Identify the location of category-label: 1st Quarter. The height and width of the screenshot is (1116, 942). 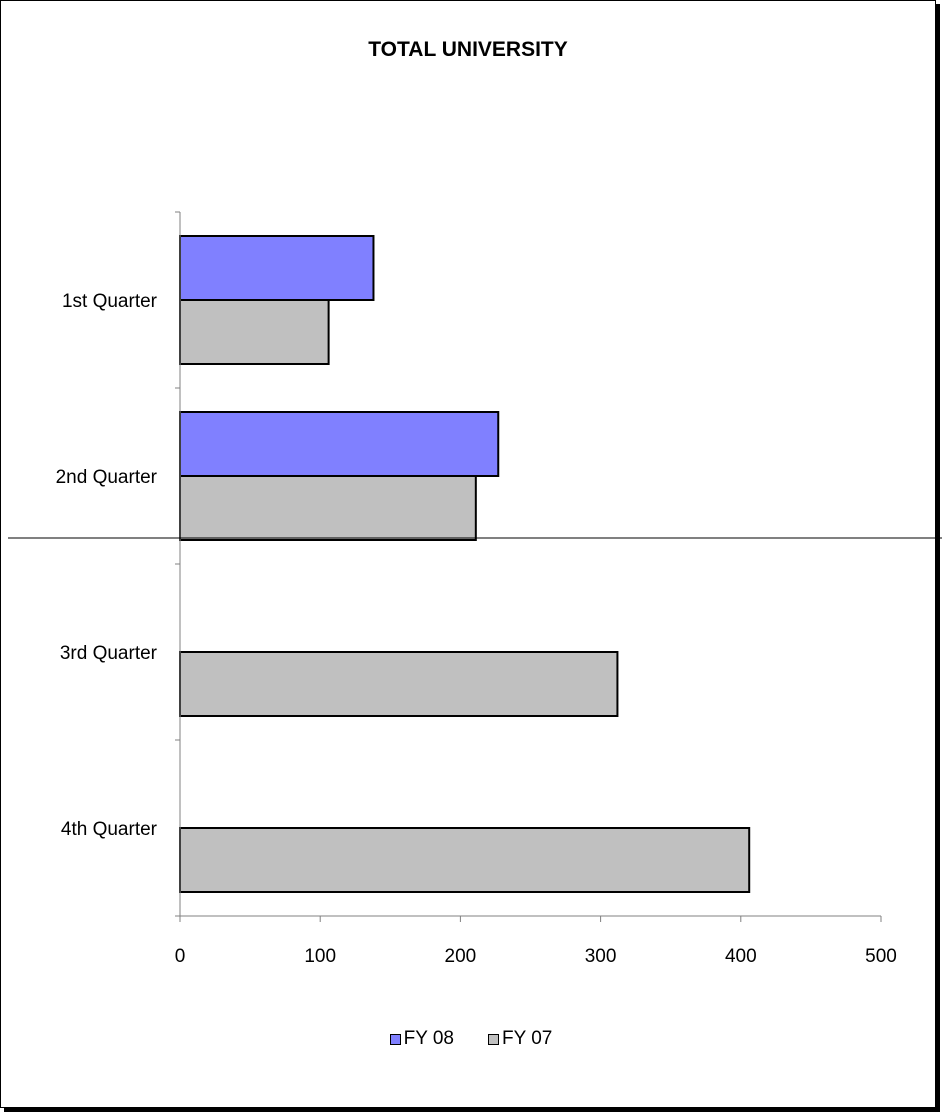
(110, 301).